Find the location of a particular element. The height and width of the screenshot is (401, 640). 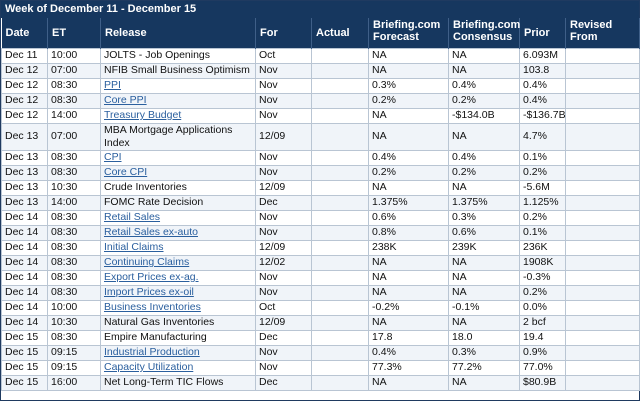

cell-consensus: 0.4% is located at coordinates (484, 85).